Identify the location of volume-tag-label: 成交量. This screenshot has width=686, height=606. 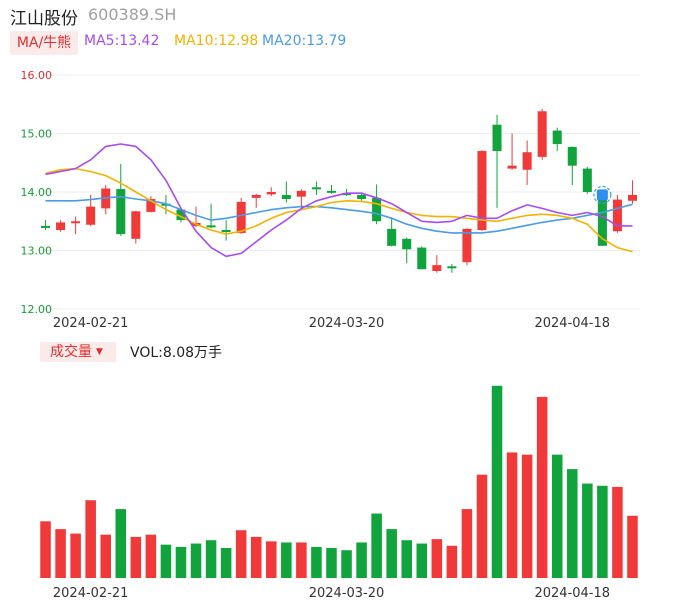
(71, 352).